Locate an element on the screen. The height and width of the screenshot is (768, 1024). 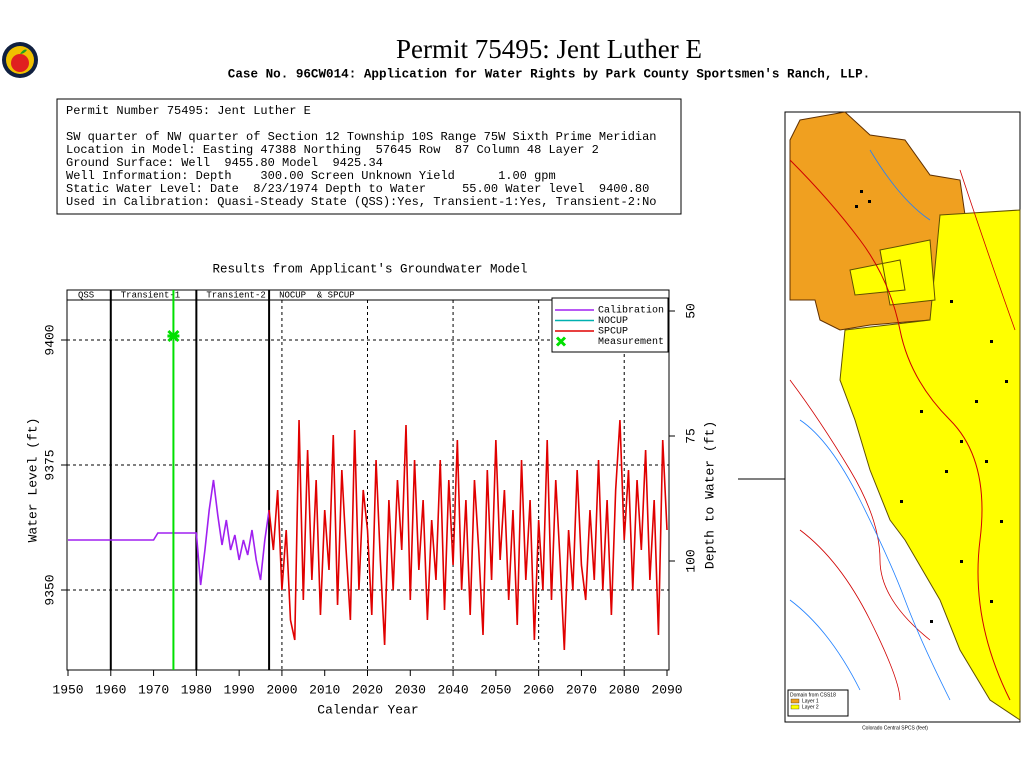
legend-box is located at coordinates (610, 325).